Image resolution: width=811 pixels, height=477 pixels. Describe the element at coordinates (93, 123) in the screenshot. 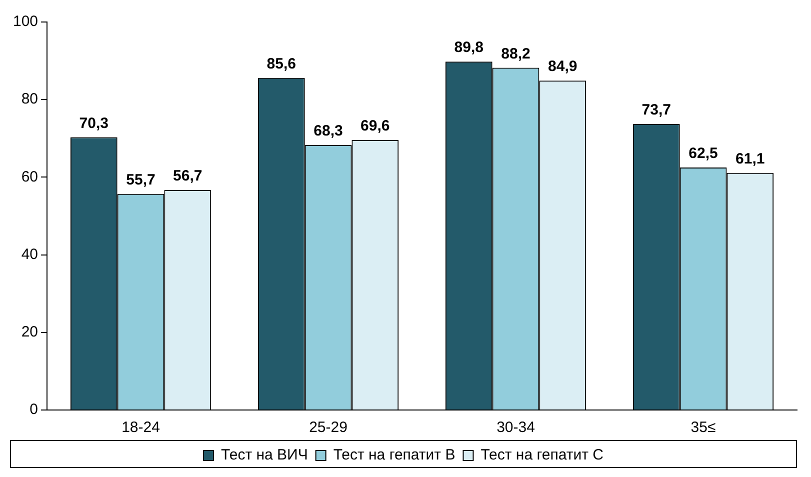

I see `data-label: 70,3` at that location.